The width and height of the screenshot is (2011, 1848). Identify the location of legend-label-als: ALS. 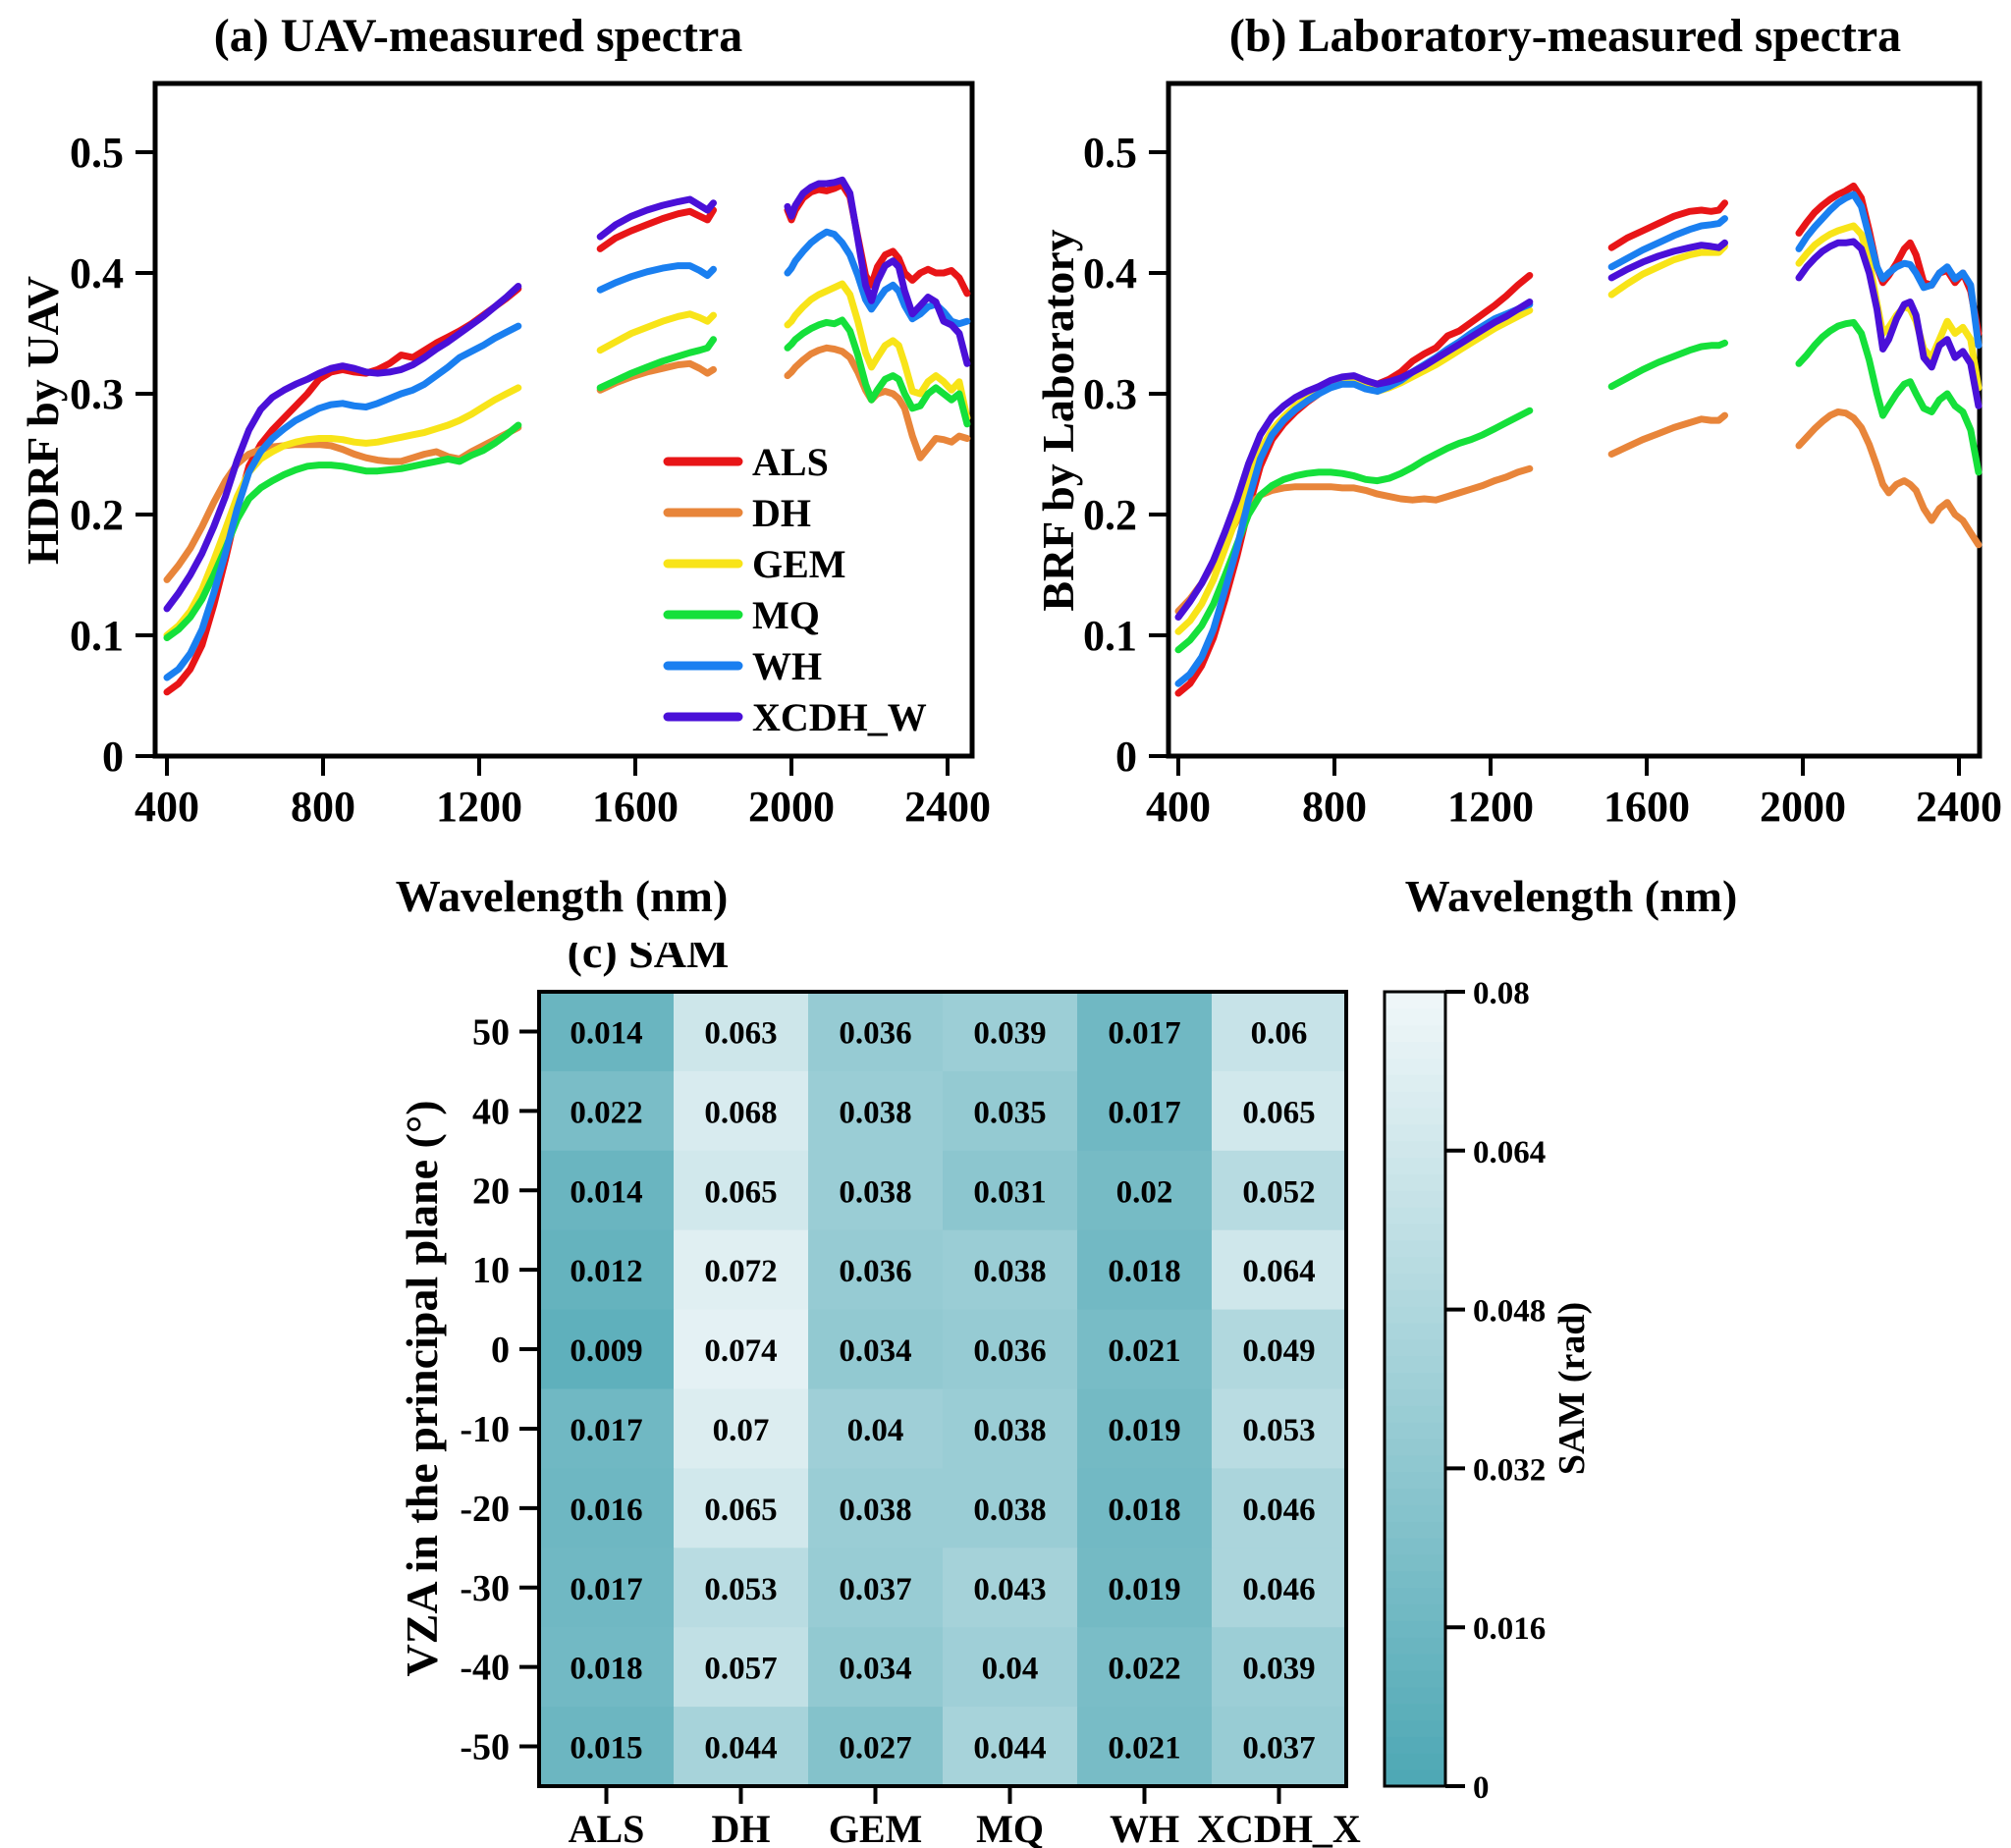
(790, 462).